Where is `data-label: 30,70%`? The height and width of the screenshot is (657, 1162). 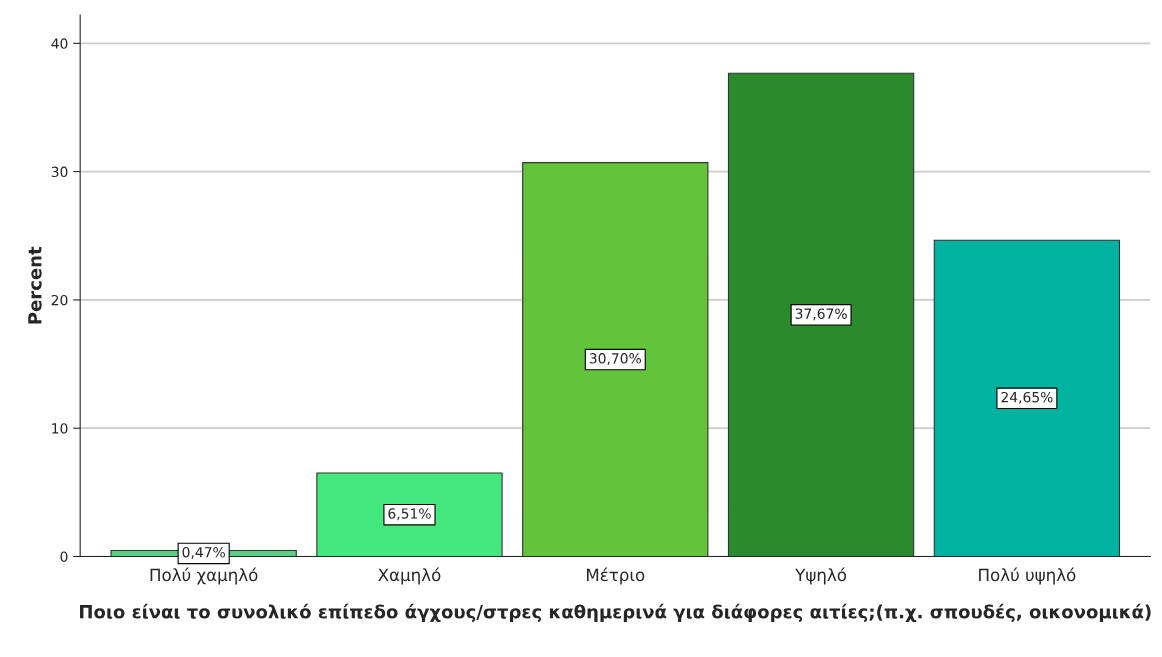
data-label: 30,70% is located at coordinates (615, 359).